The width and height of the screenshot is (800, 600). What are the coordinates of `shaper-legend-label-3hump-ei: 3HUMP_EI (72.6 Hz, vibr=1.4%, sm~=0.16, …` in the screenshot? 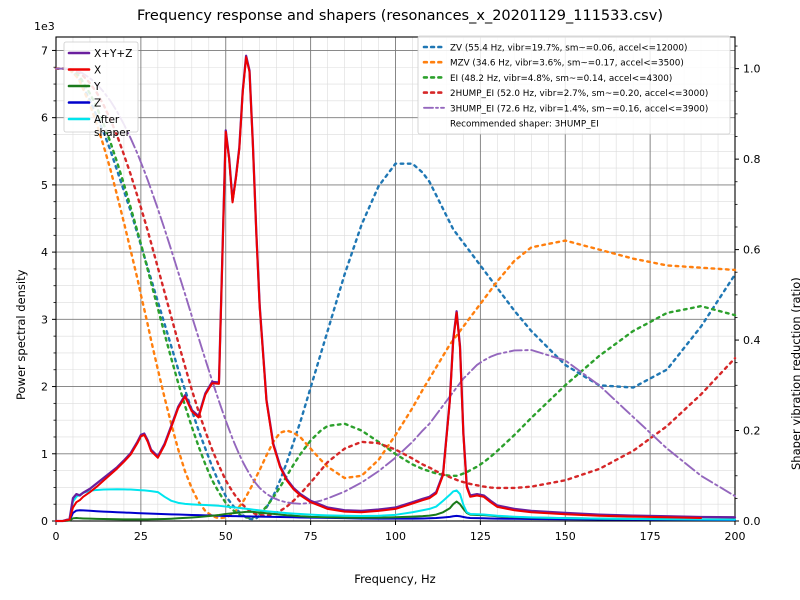 It's located at (579, 109).